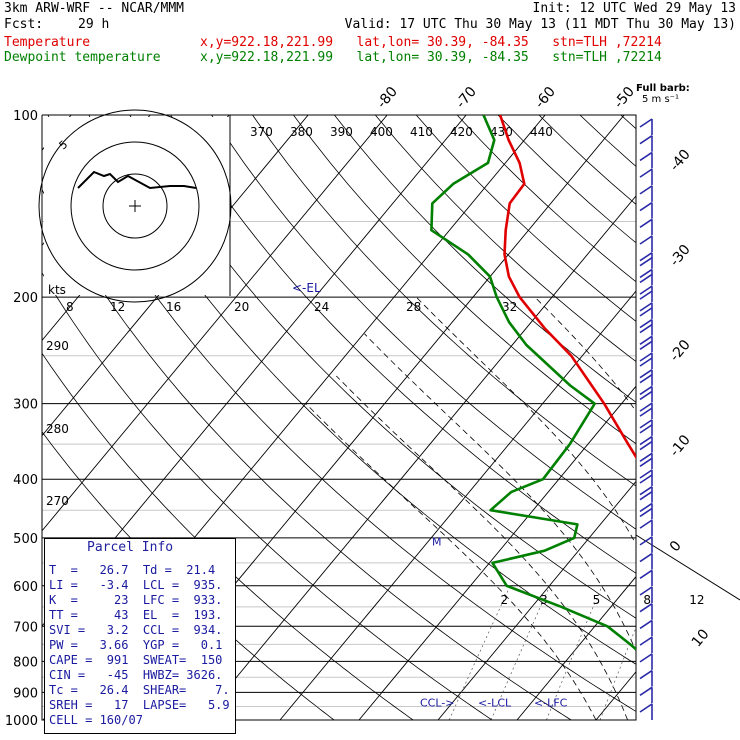 The height and width of the screenshot is (740, 740). I want to click on isotherm-label: -50, so click(624, 98).